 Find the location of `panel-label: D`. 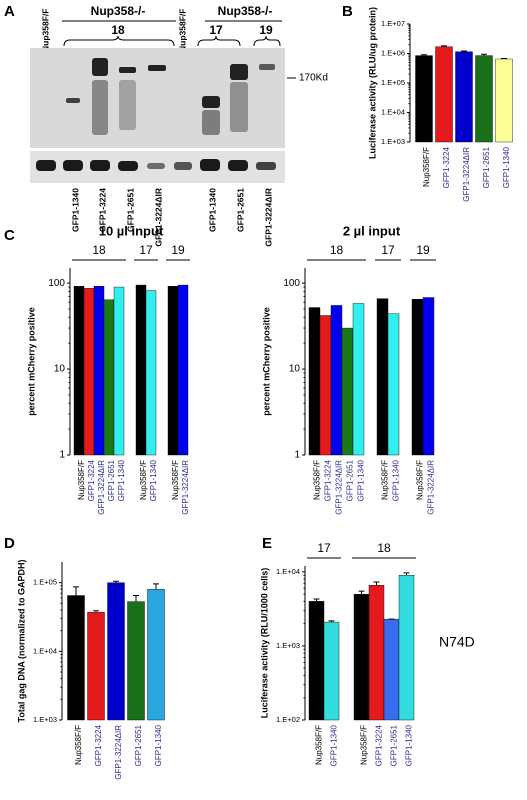

panel-label: D is located at coordinates (9, 543).